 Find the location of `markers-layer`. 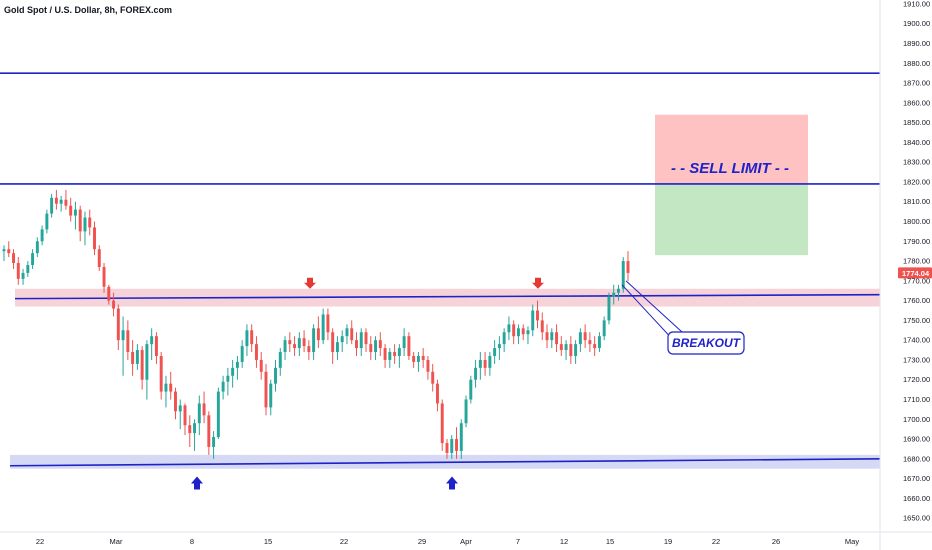

markers-layer is located at coordinates (367, 383).